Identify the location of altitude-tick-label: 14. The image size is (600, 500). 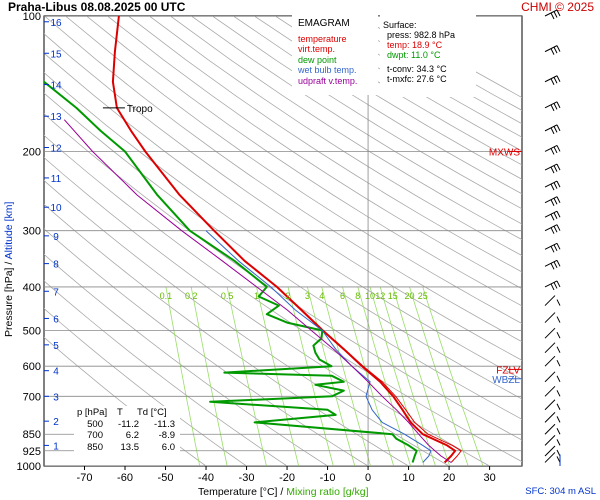
(56, 86).